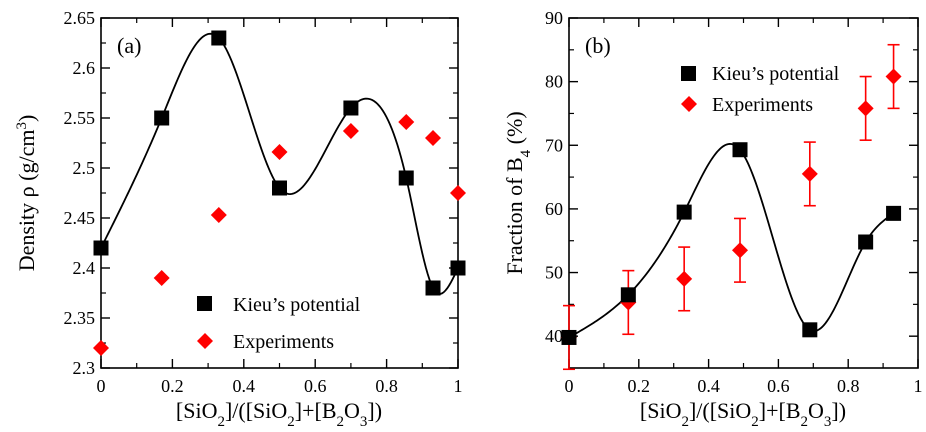  Describe the element at coordinates (101, 386) in the screenshot. I see `panel-a-xtick-label: 0` at that location.